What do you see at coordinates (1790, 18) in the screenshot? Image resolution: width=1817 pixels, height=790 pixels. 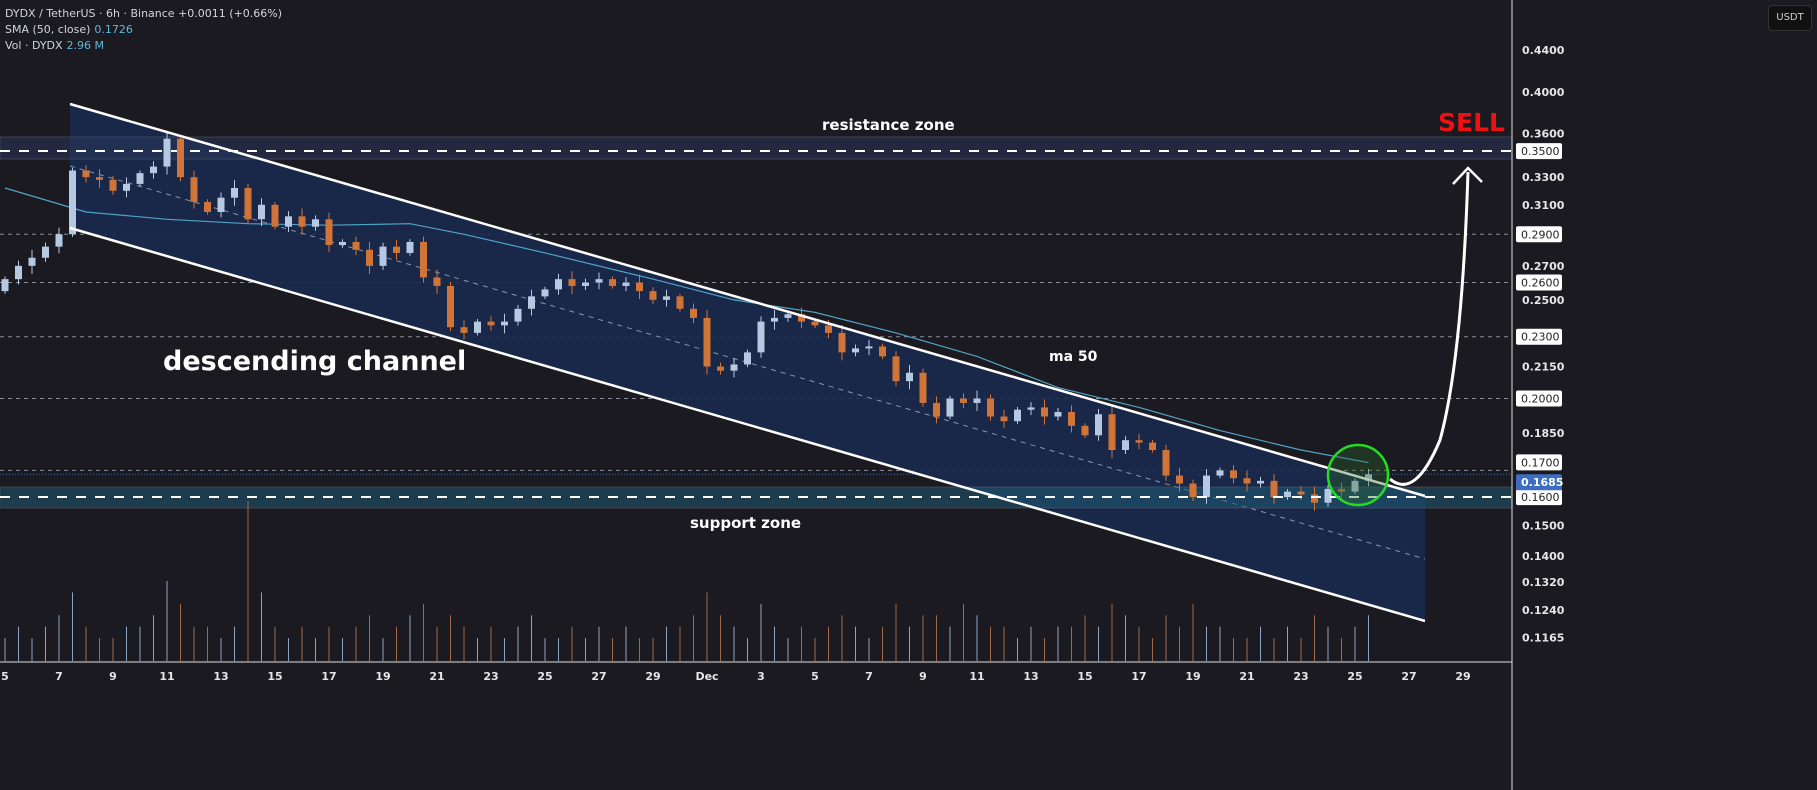 I see `currency-button: USDT` at bounding box center [1790, 18].